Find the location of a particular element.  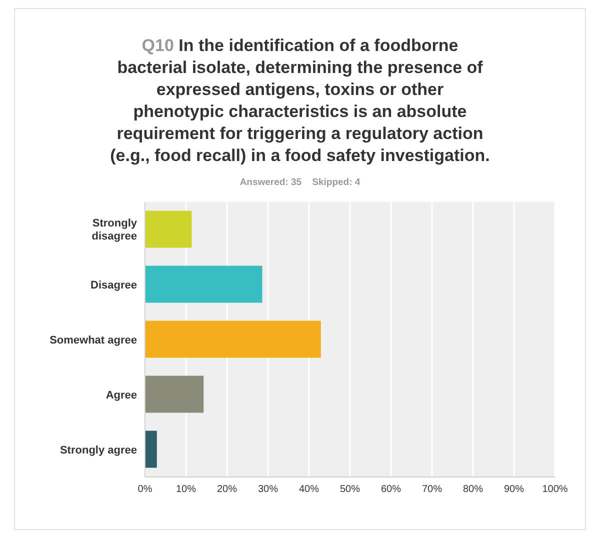

x-tick-label: 30% is located at coordinates (268, 490).